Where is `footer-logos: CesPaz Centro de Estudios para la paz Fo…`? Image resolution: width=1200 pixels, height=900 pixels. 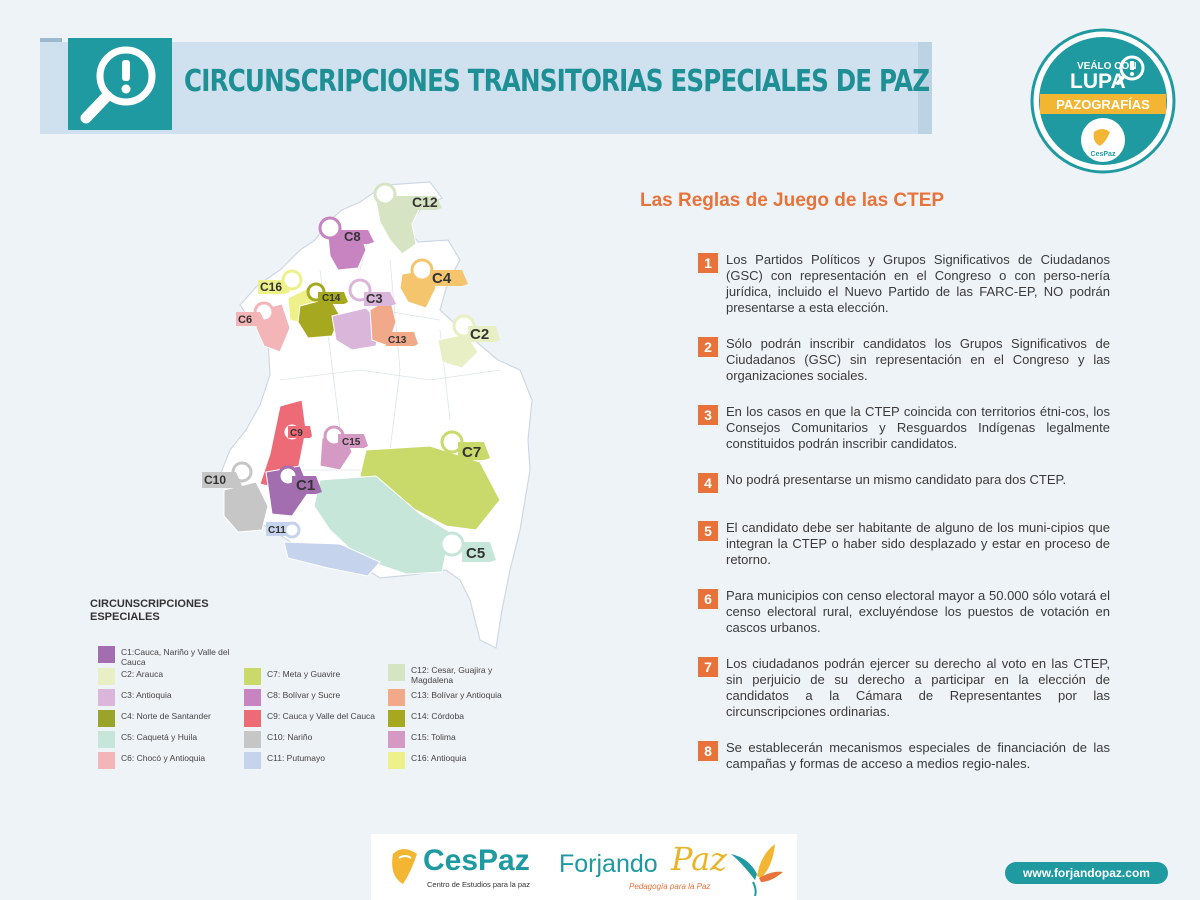 footer-logos: CesPaz Centro de Estudios para la paz Fo… is located at coordinates (584, 867).